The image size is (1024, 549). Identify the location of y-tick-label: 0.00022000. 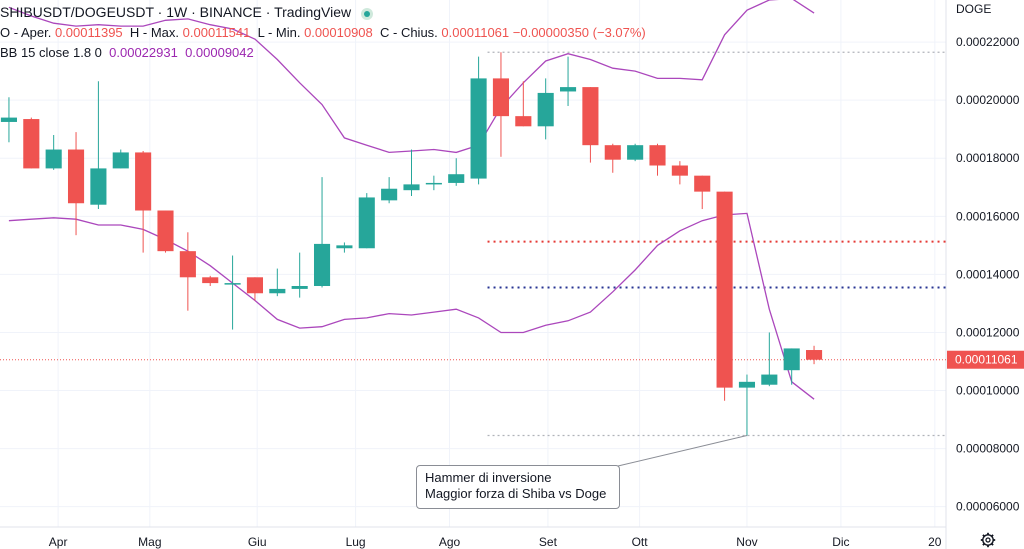
(988, 42).